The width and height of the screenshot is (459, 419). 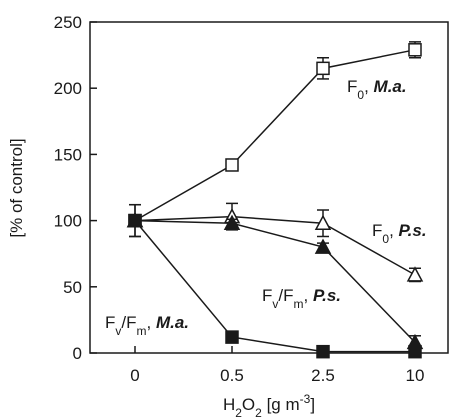 What do you see at coordinates (134, 375) in the screenshot?
I see `x-tick-label: 0` at bounding box center [134, 375].